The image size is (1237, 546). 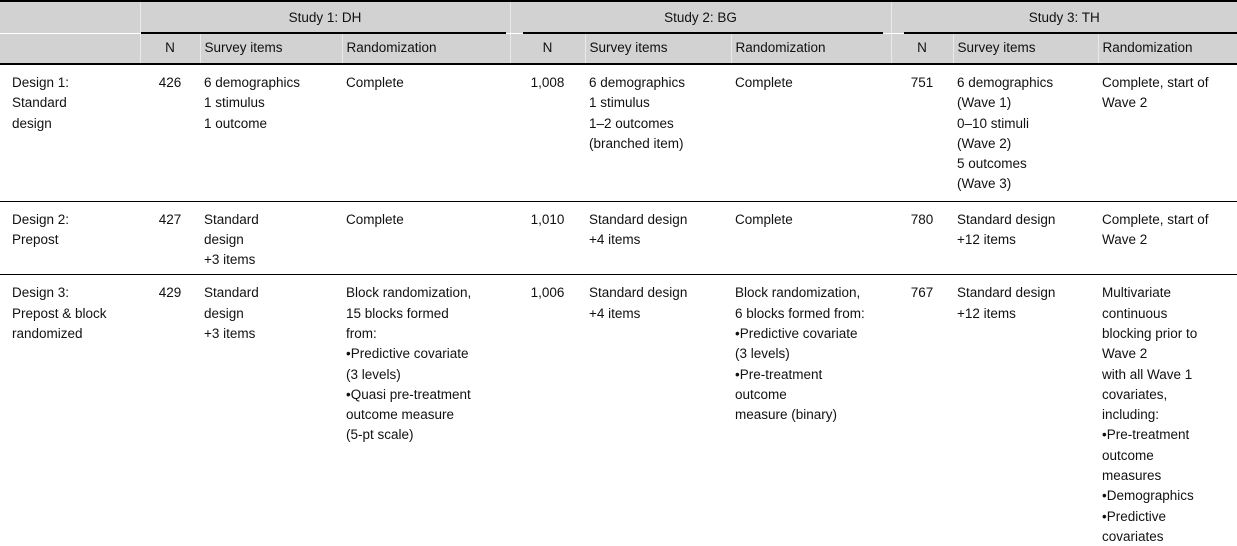 I want to click on design-column-header, so click(x=70, y=49).